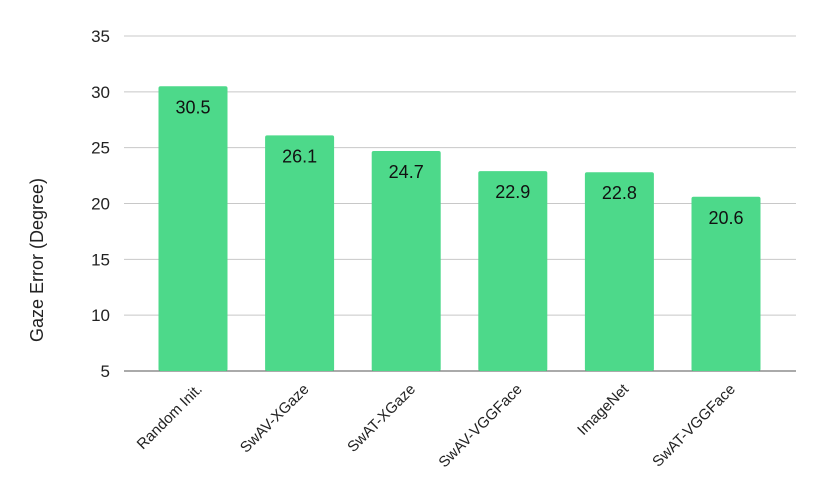  Describe the element at coordinates (480, 426) in the screenshot. I see `x-tick-label: SwAV-VGGFace` at that location.